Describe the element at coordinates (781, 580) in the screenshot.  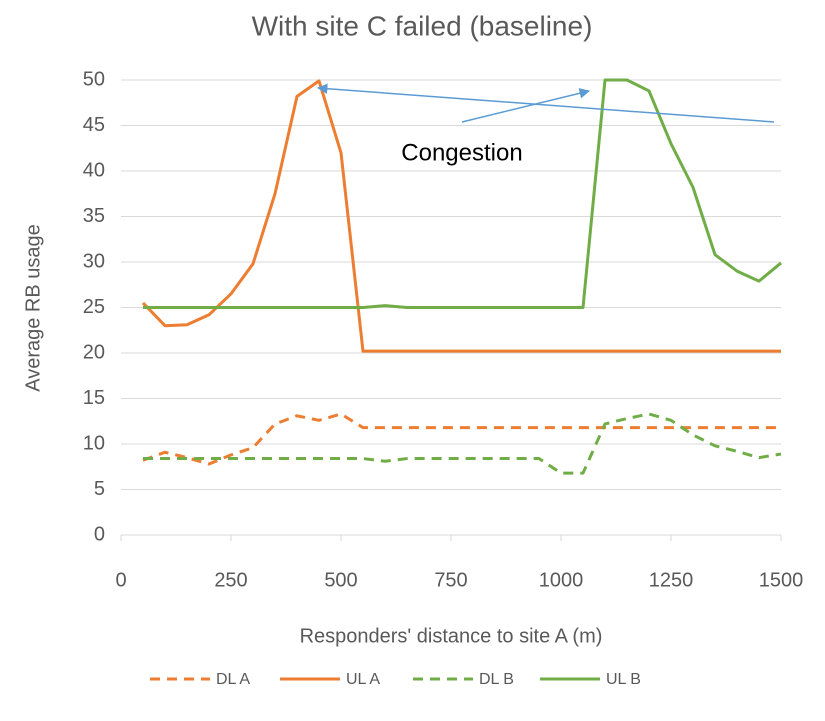
I see `x-tick-label: 1500` at that location.